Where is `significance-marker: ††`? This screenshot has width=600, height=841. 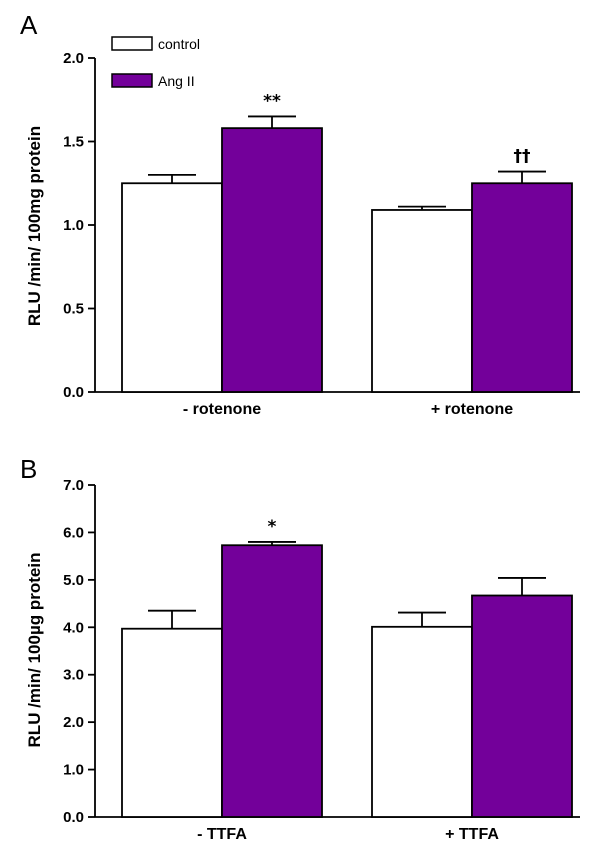 significance-marker: †† is located at coordinates (522, 157).